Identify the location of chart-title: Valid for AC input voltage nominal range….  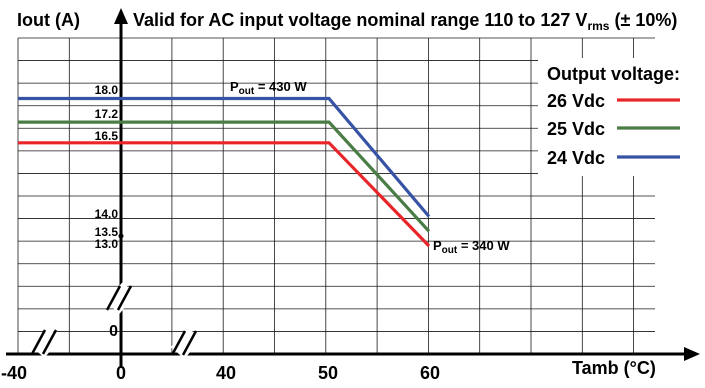
(405, 21).